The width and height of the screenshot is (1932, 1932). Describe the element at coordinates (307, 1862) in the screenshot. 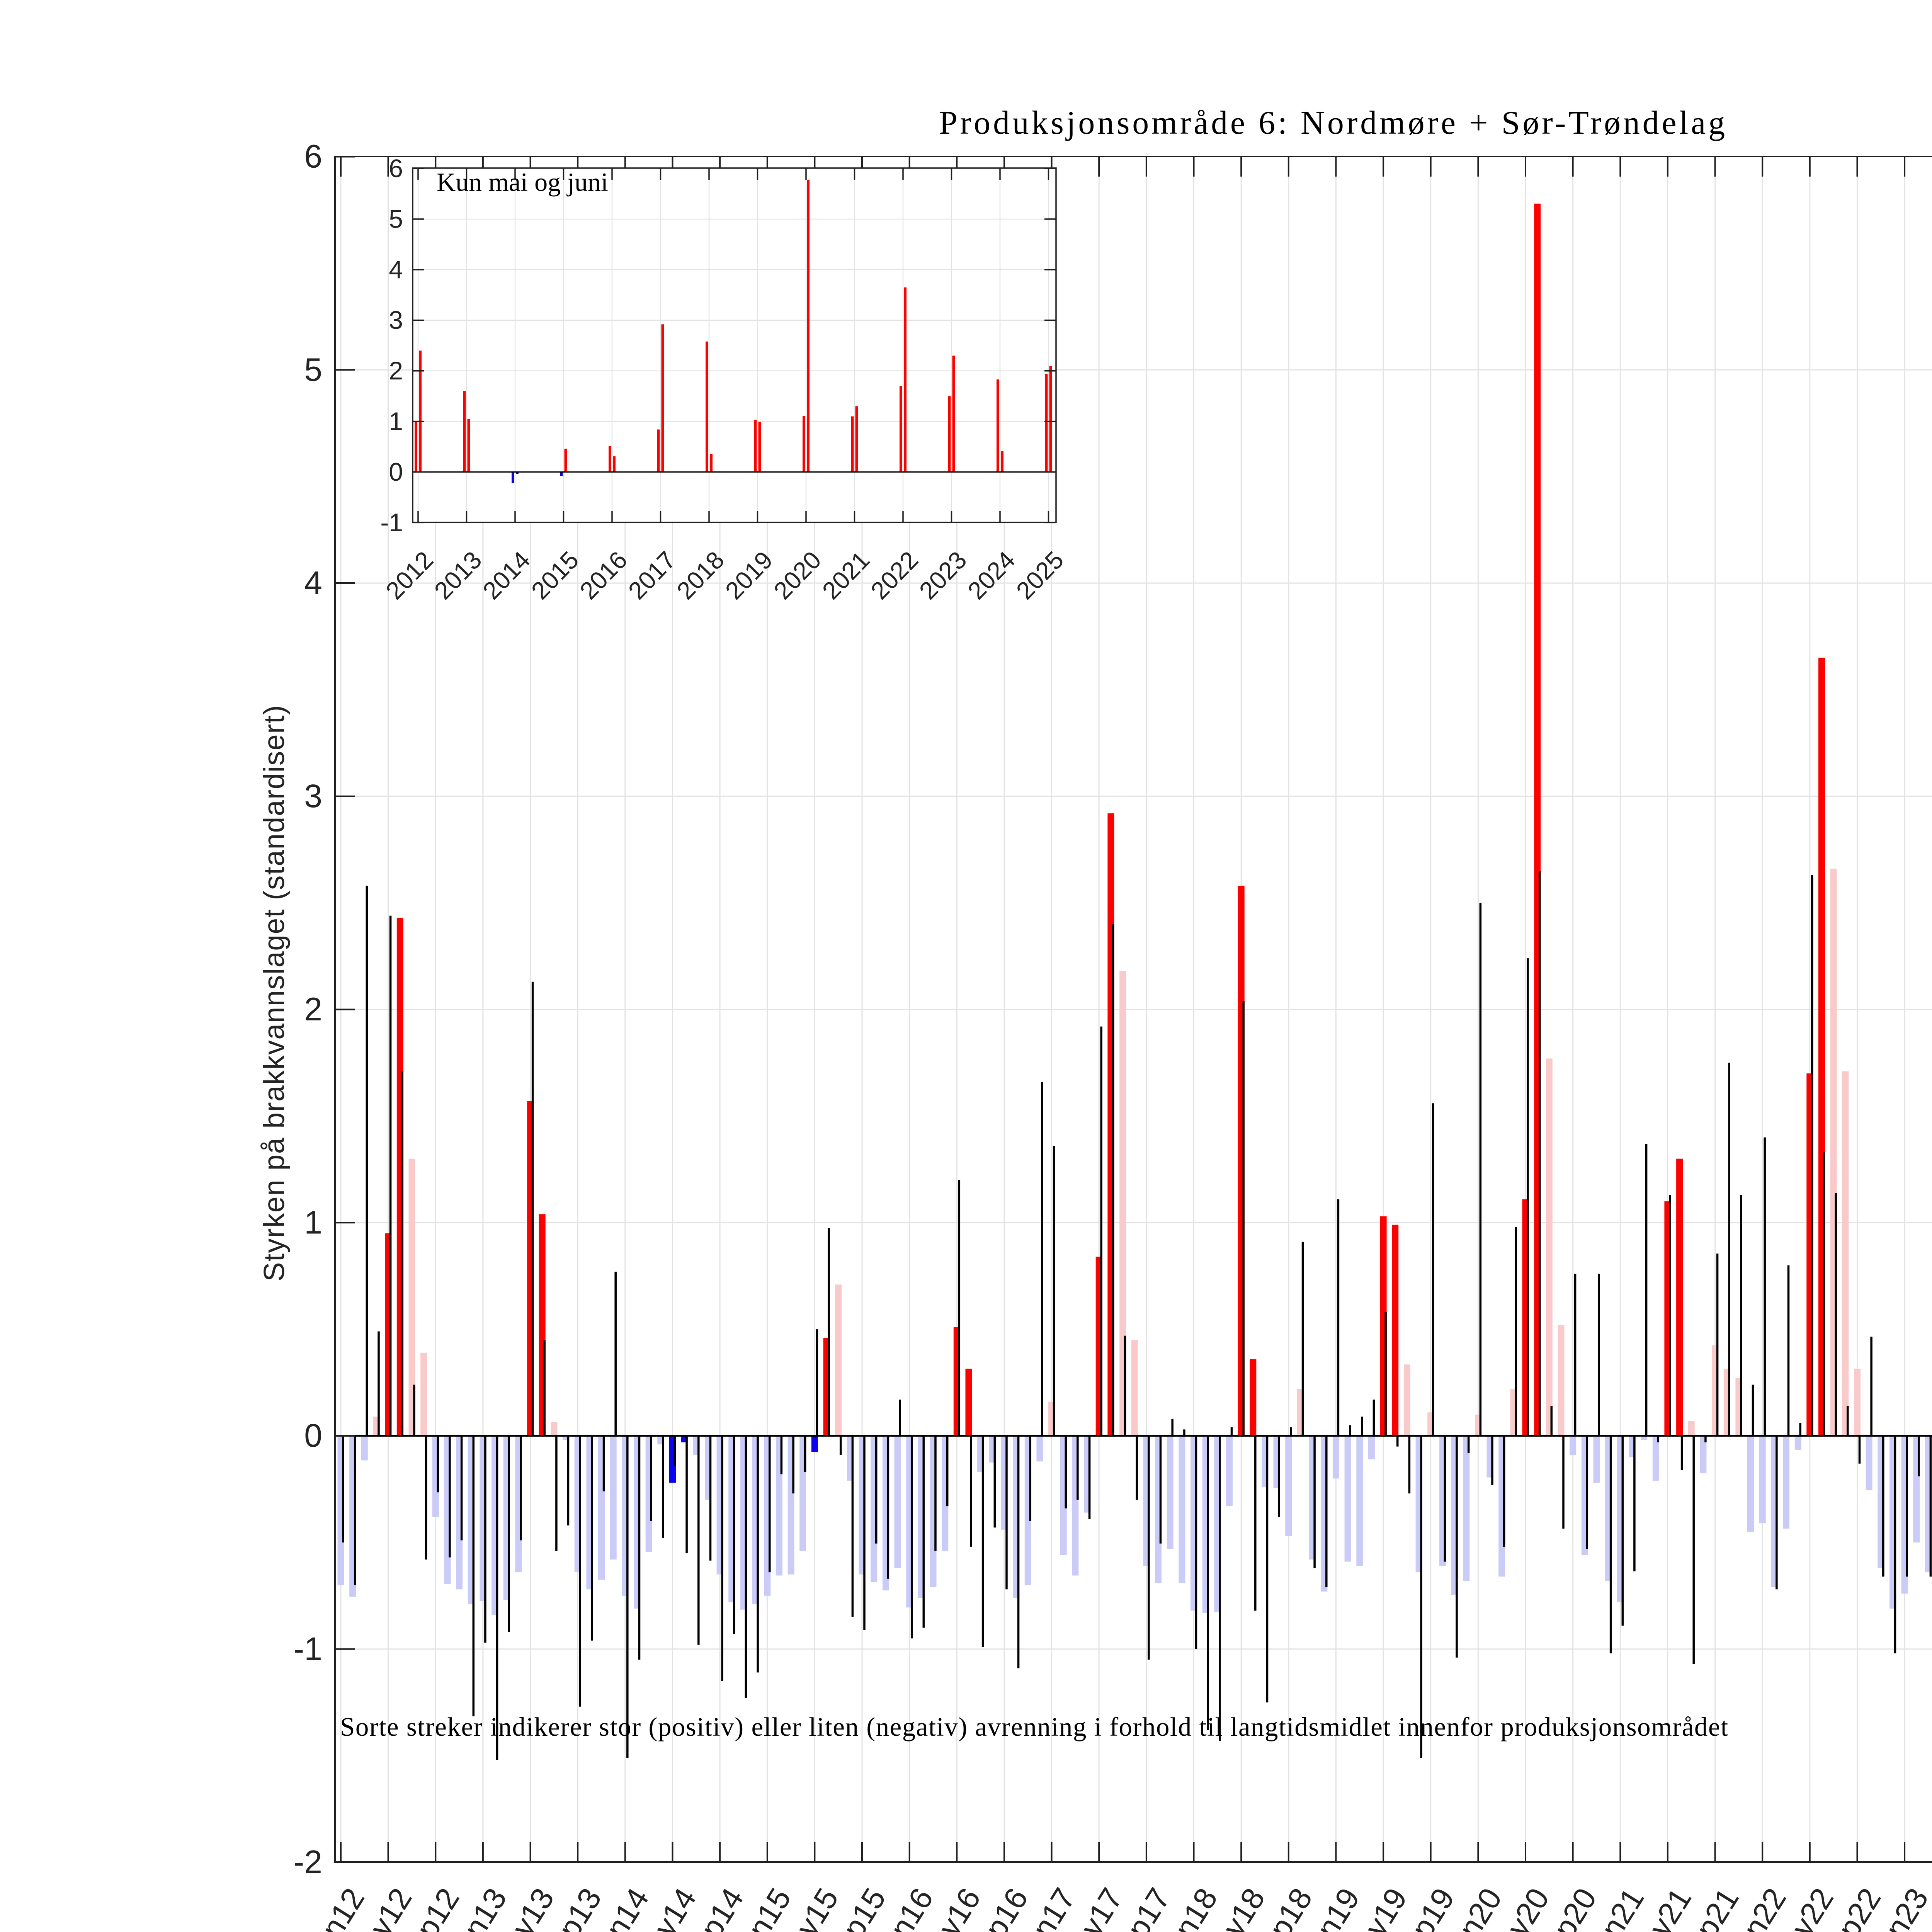

I see `svg-text: -2` at that location.